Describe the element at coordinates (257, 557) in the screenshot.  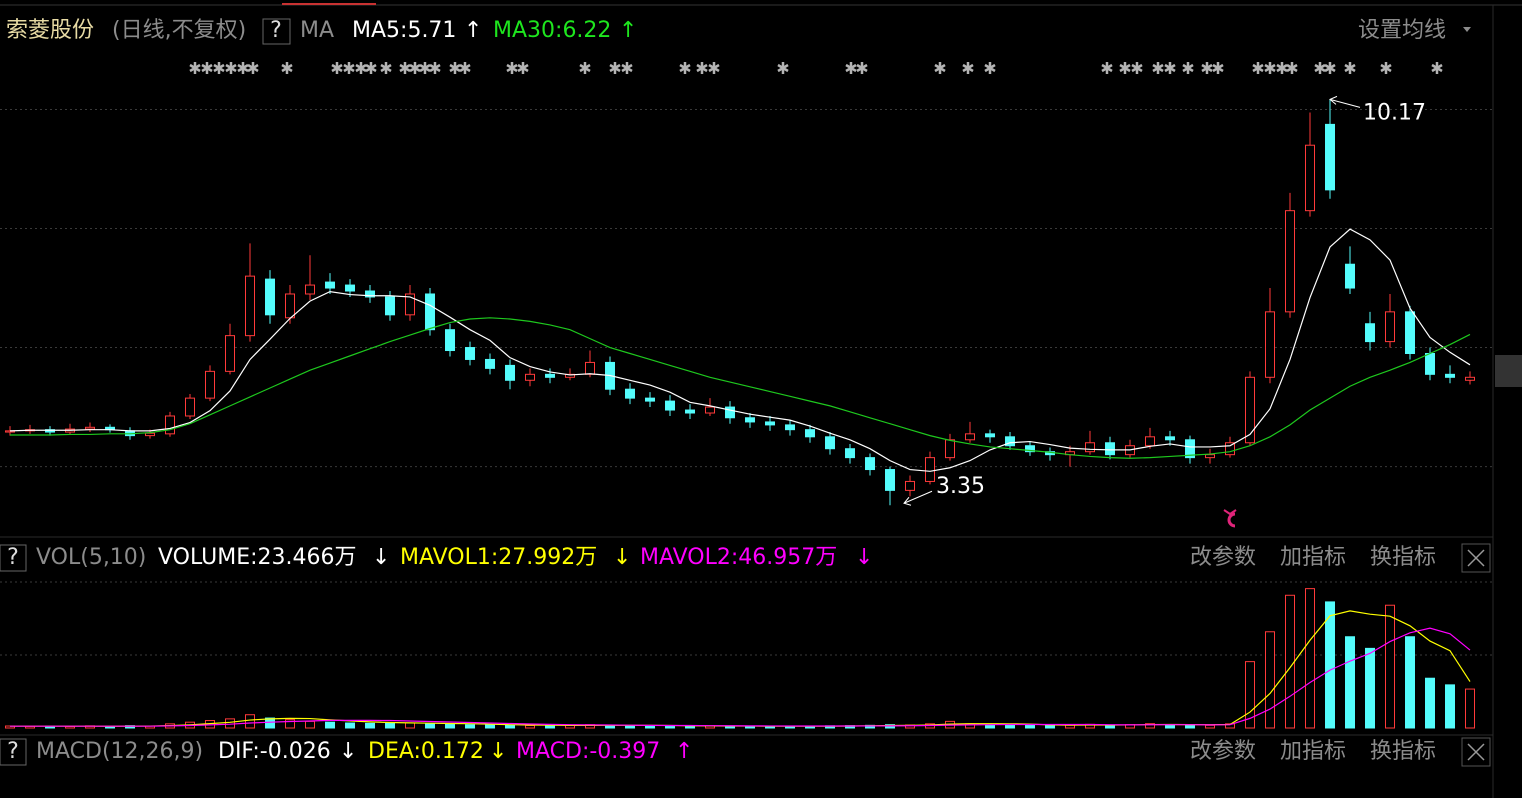
I see `volume-label: VOLUME:23.466万` at that location.